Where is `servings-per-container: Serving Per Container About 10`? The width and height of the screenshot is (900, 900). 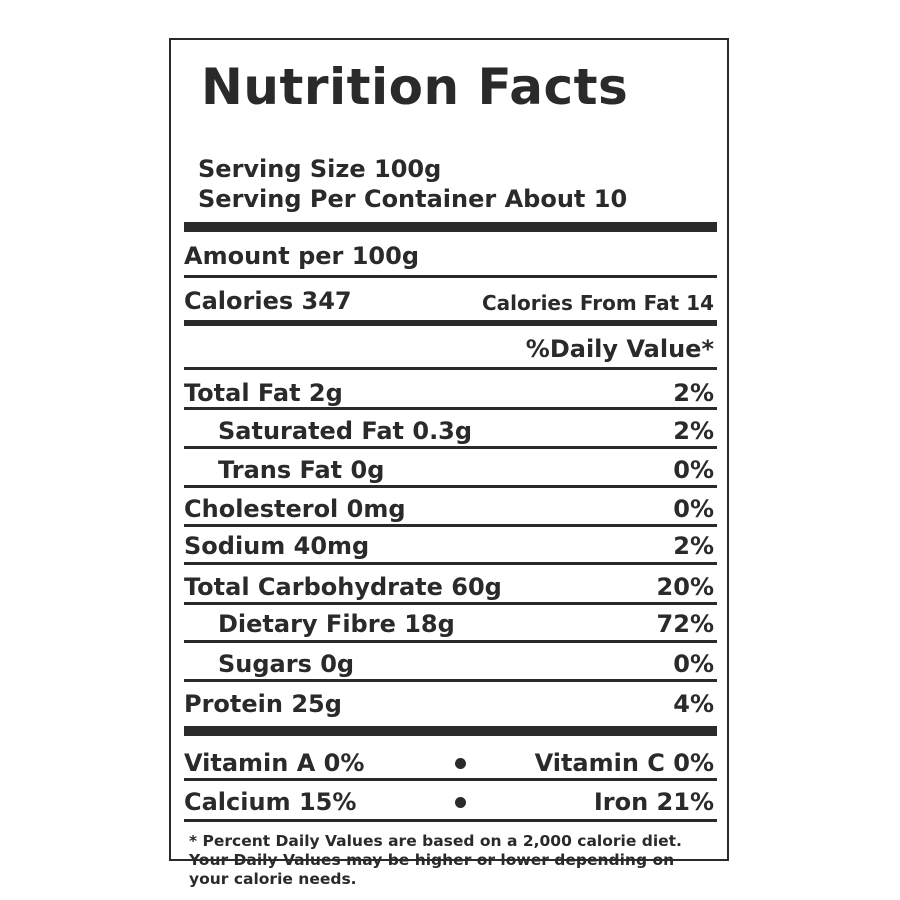 servings-per-container: Serving Per Container About 10 is located at coordinates (413, 199).